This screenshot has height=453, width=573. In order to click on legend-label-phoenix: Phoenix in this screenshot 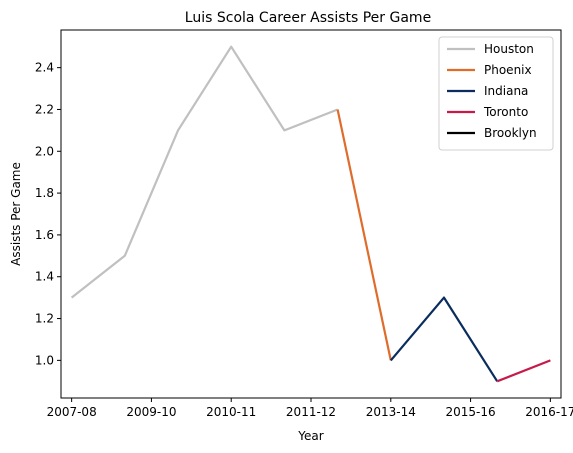, I will do `click(508, 70)`.